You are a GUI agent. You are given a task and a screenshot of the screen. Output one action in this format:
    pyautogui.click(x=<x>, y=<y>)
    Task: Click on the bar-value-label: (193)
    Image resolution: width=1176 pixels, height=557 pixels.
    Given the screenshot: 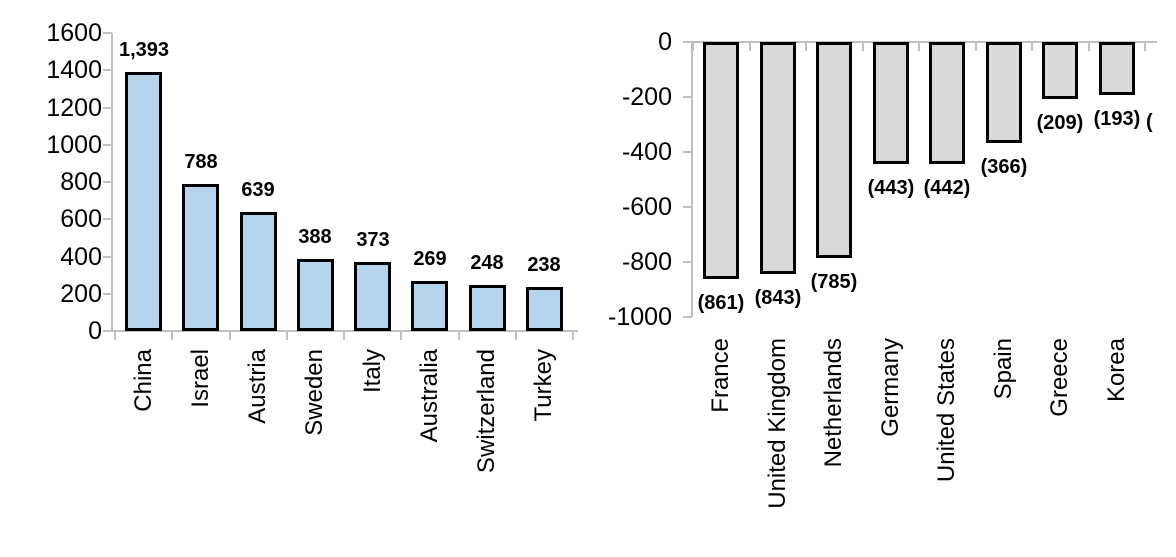 What is the action you would take?
    pyautogui.click(x=1117, y=119)
    